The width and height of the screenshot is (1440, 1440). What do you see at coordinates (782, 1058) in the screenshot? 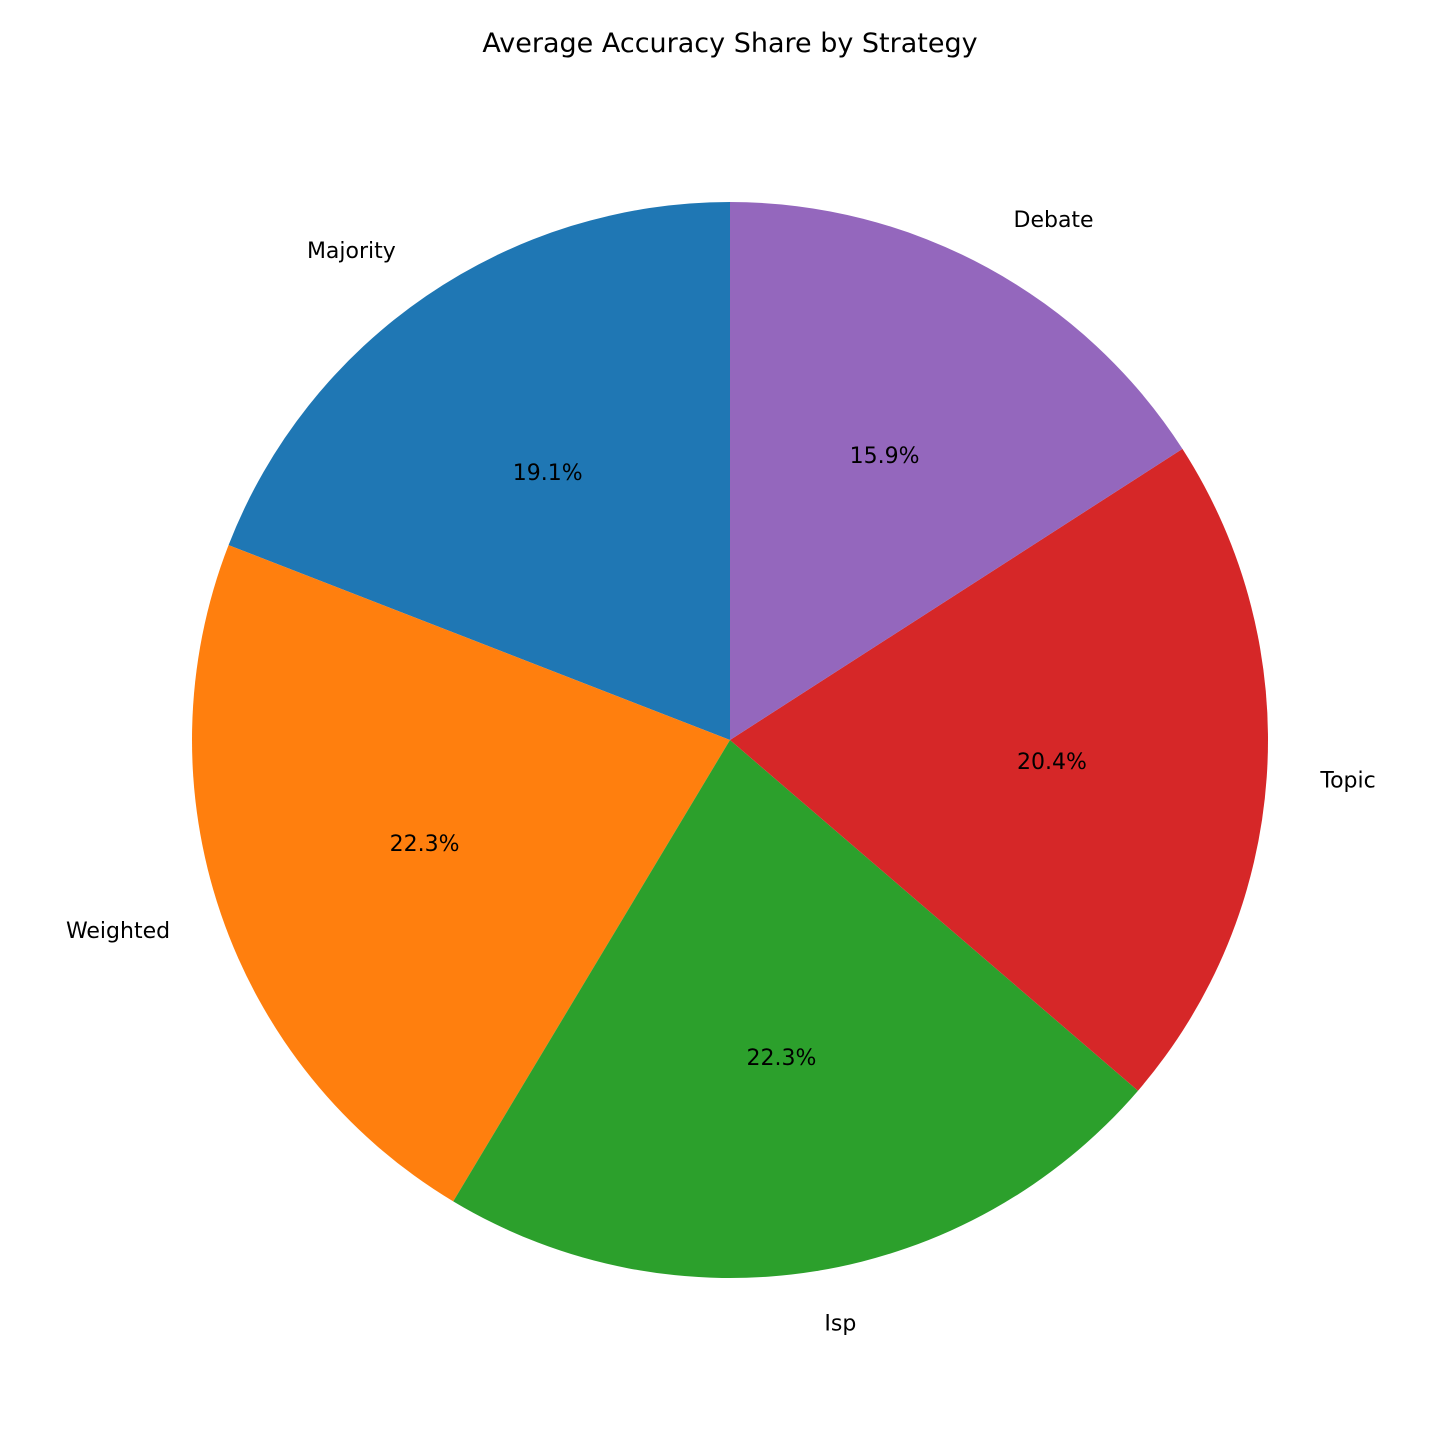
I see `pct-label-isp: 22.3%` at bounding box center [782, 1058].